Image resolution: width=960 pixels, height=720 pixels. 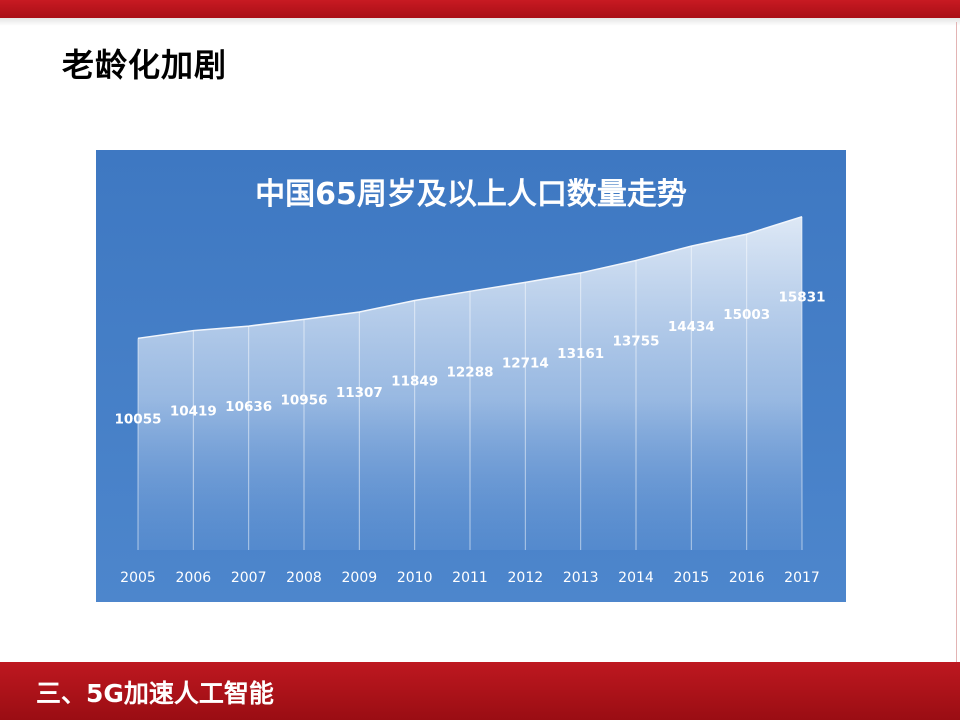 What do you see at coordinates (526, 578) in the screenshot?
I see `x-tick-2012: 2012` at bounding box center [526, 578].